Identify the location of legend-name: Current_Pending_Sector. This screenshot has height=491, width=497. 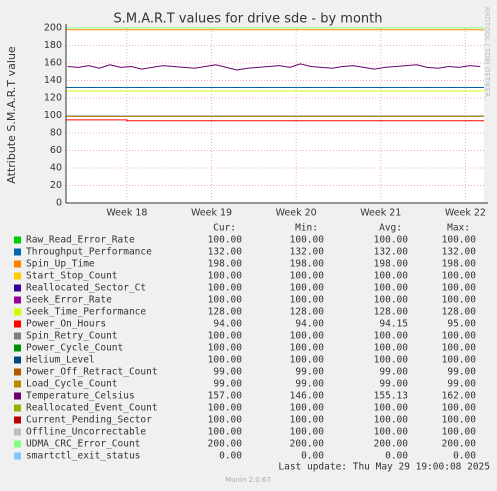
(89, 420).